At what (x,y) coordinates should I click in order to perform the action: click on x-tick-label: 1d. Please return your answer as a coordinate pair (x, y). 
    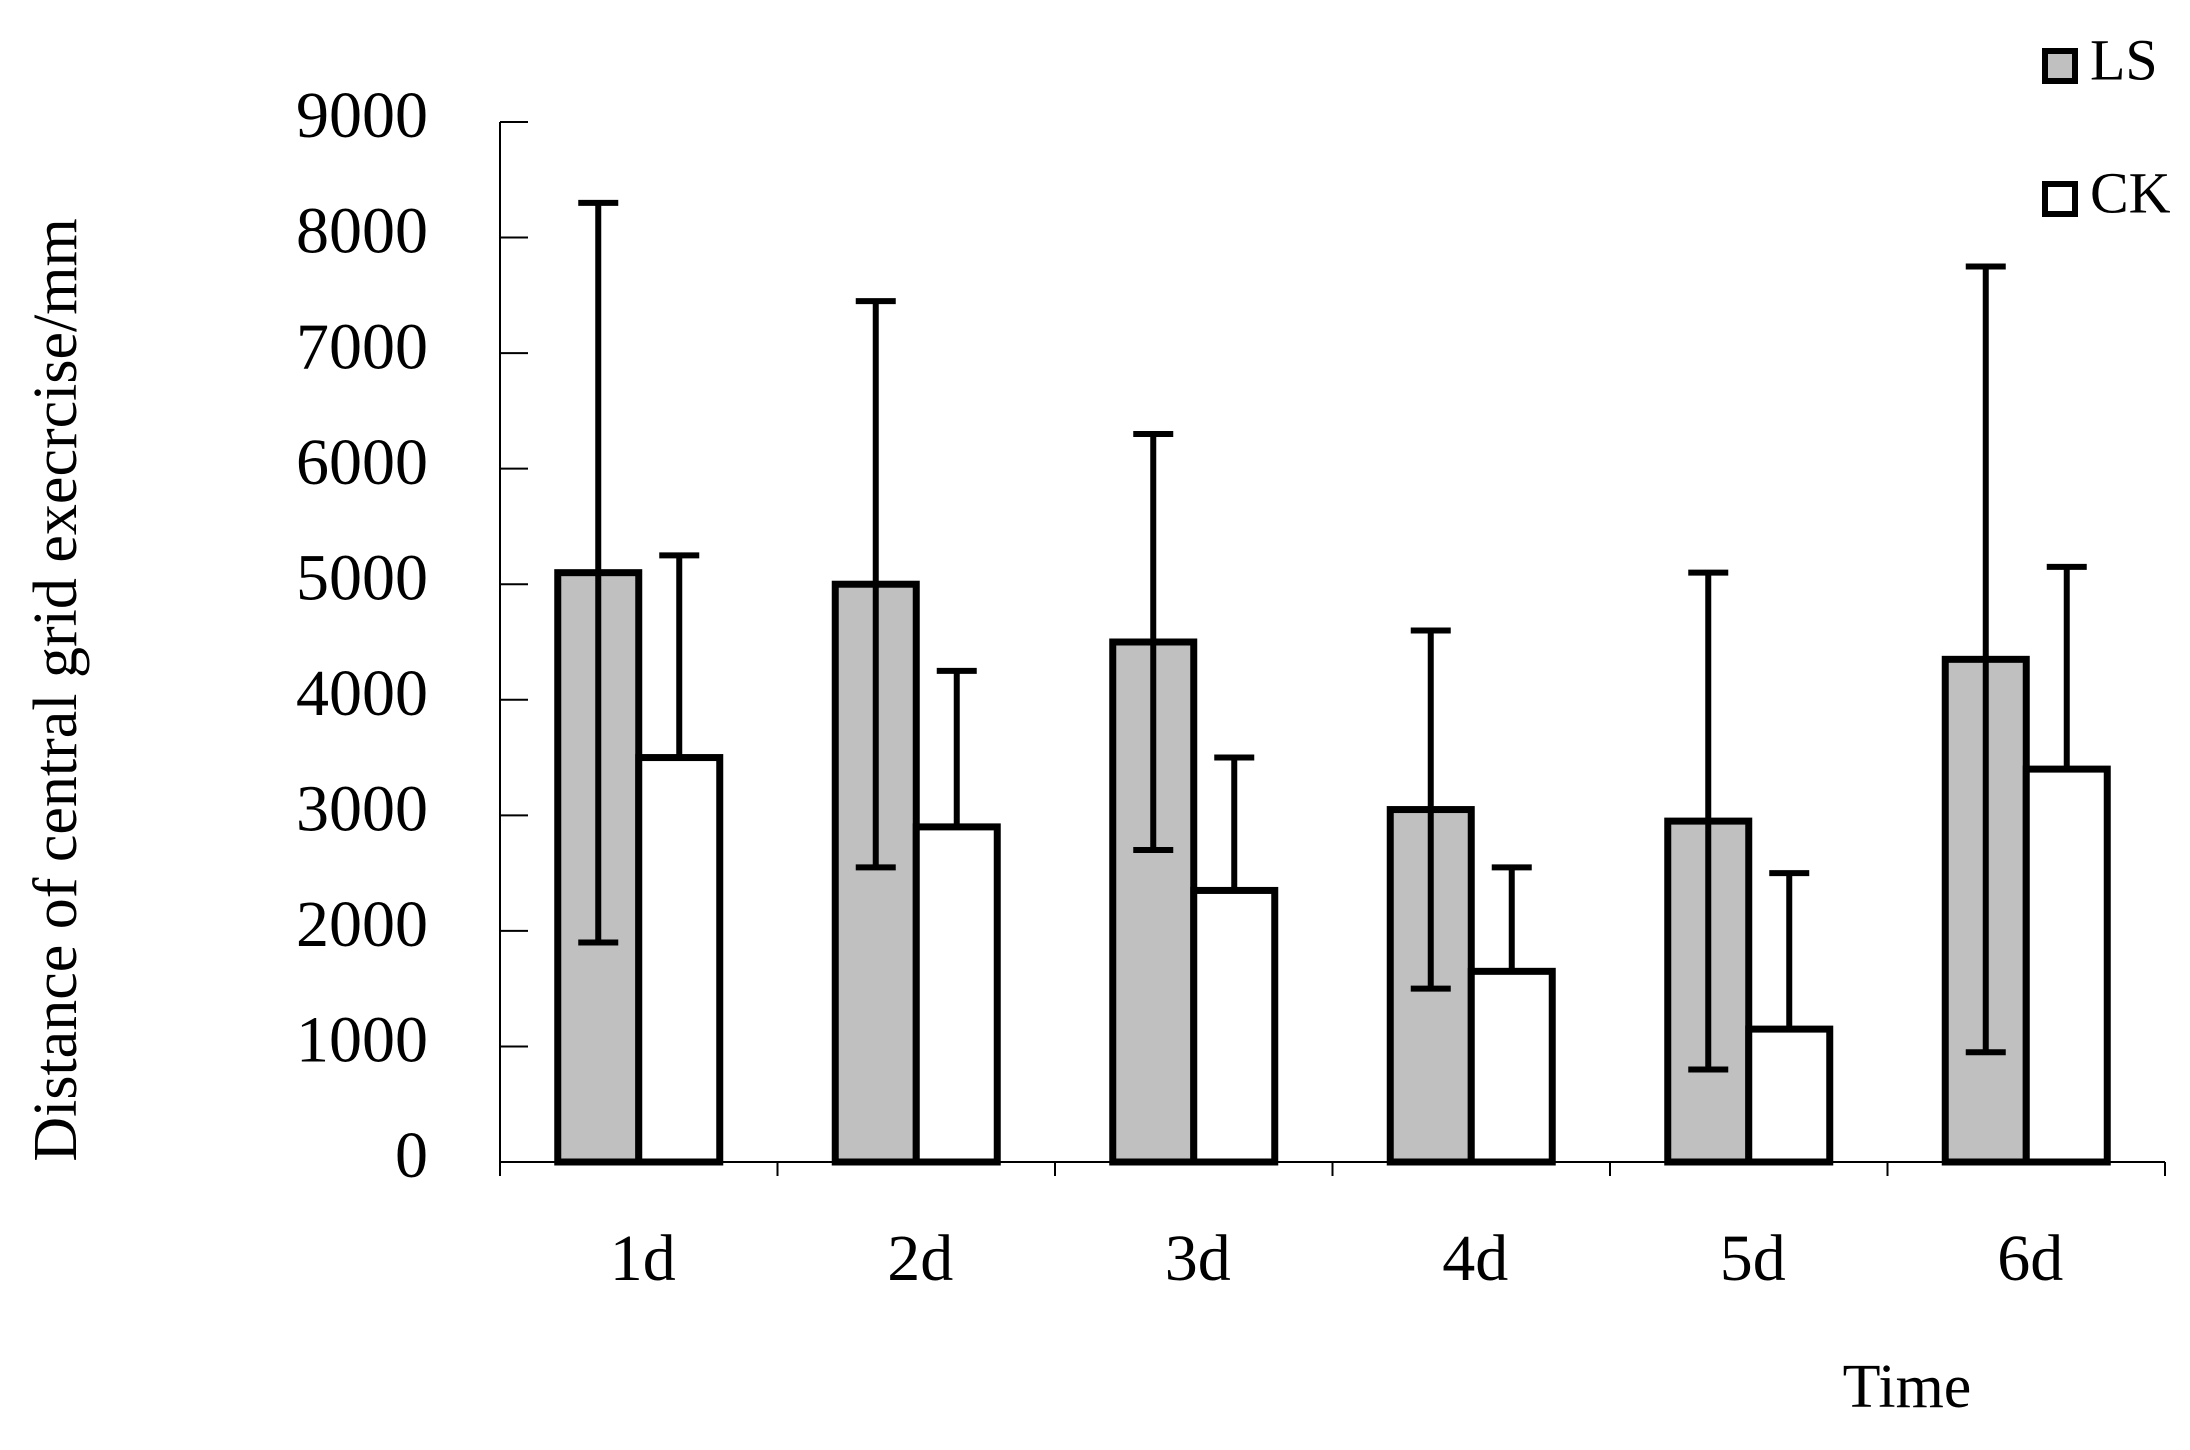
    Looking at the image, I should click on (643, 1258).